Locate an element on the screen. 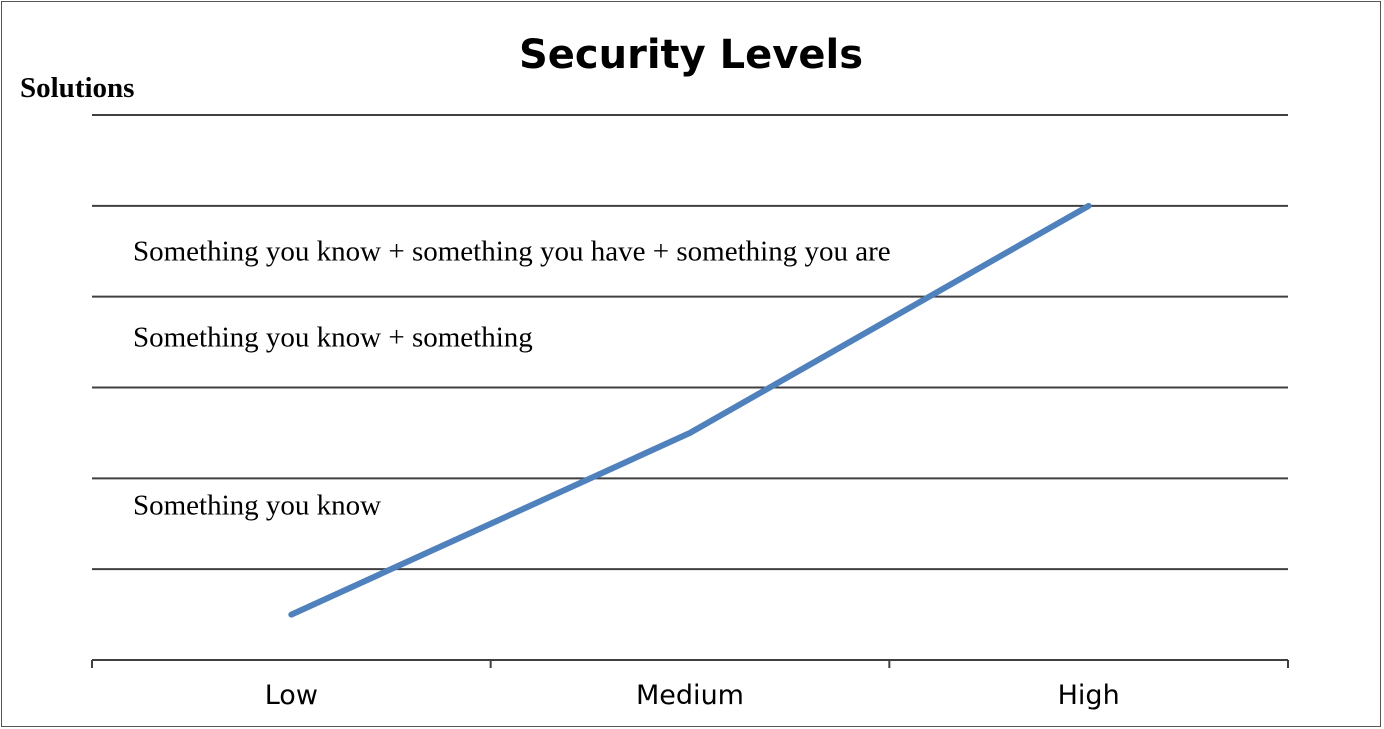 The image size is (1384, 729). x-tick-label: Medium is located at coordinates (690, 695).